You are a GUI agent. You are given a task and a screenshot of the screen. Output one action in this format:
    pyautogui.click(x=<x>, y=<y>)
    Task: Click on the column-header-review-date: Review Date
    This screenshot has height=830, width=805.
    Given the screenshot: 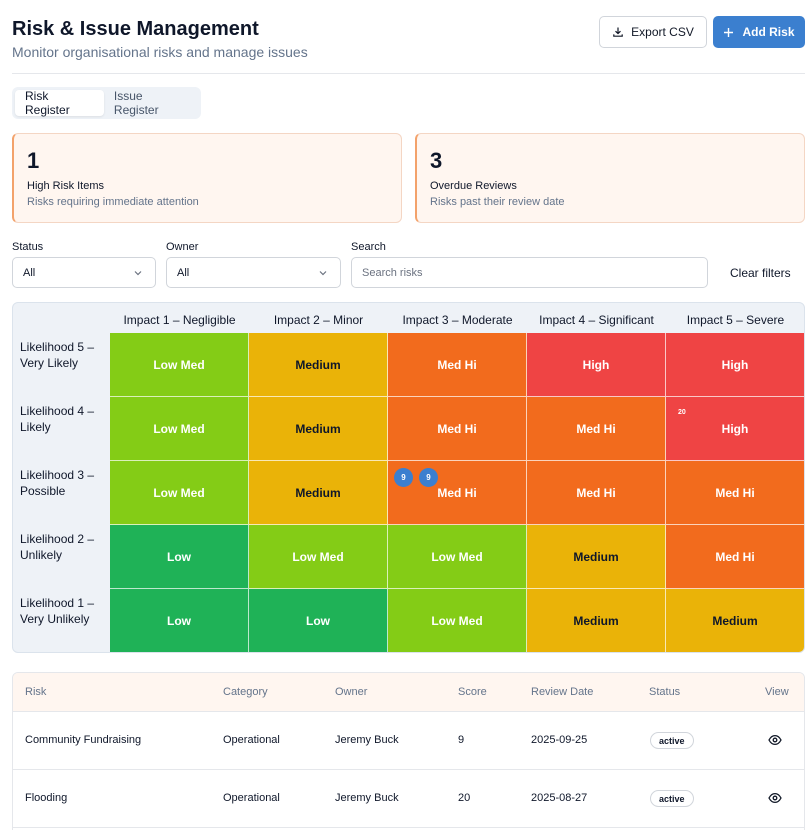 What is the action you would take?
    pyautogui.click(x=562, y=692)
    